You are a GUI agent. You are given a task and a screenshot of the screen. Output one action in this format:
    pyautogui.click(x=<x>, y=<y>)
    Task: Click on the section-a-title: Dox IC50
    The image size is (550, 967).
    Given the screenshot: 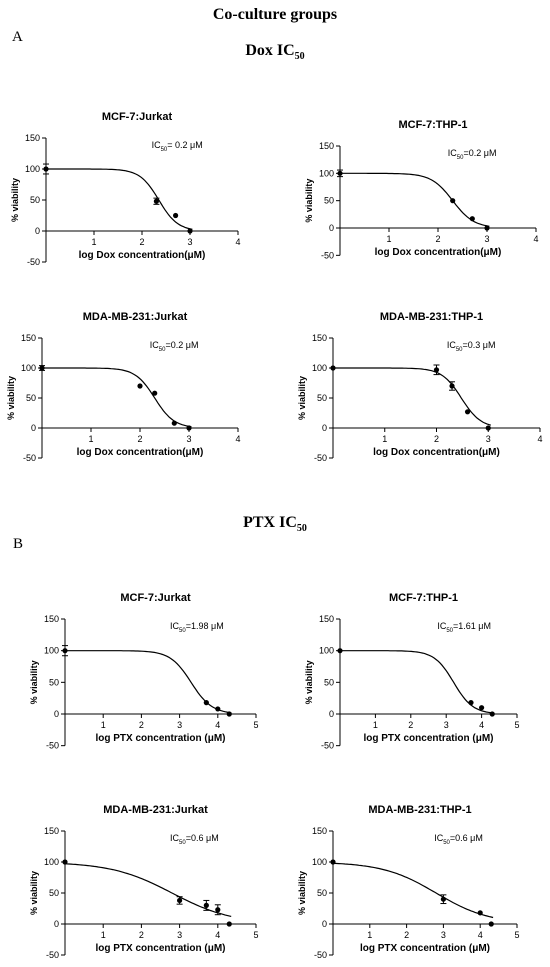 What is the action you would take?
    pyautogui.click(x=275, y=52)
    